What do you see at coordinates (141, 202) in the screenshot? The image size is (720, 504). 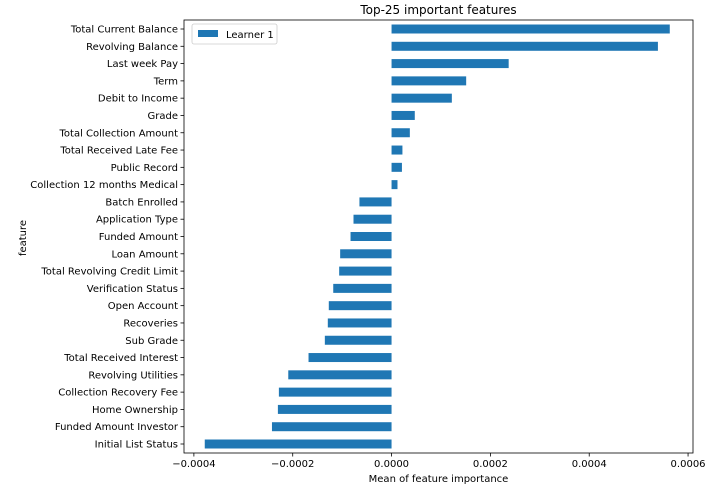 I see `y-tick-label: Batch Enrolled` at bounding box center [141, 202].